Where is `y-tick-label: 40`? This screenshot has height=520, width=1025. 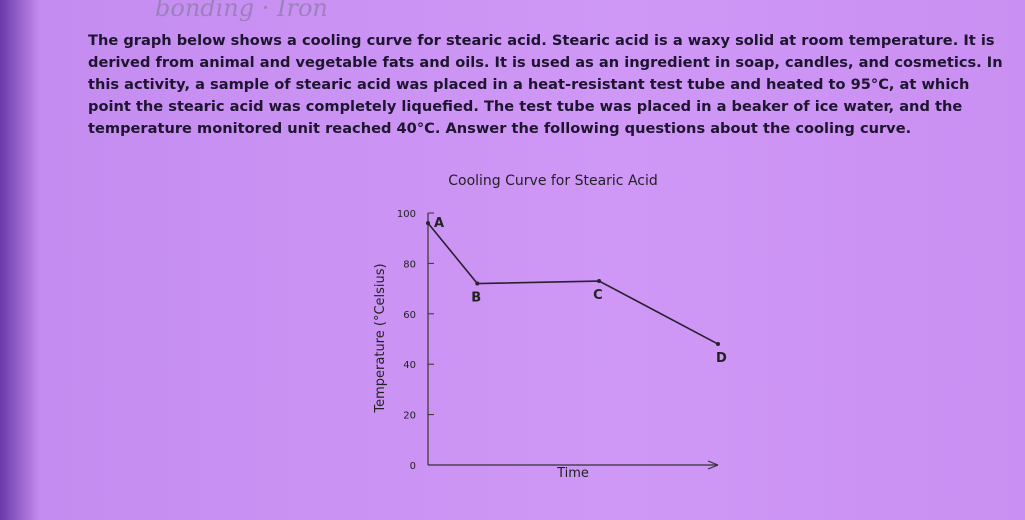
y-tick-label: 40 is located at coordinates (409, 365).